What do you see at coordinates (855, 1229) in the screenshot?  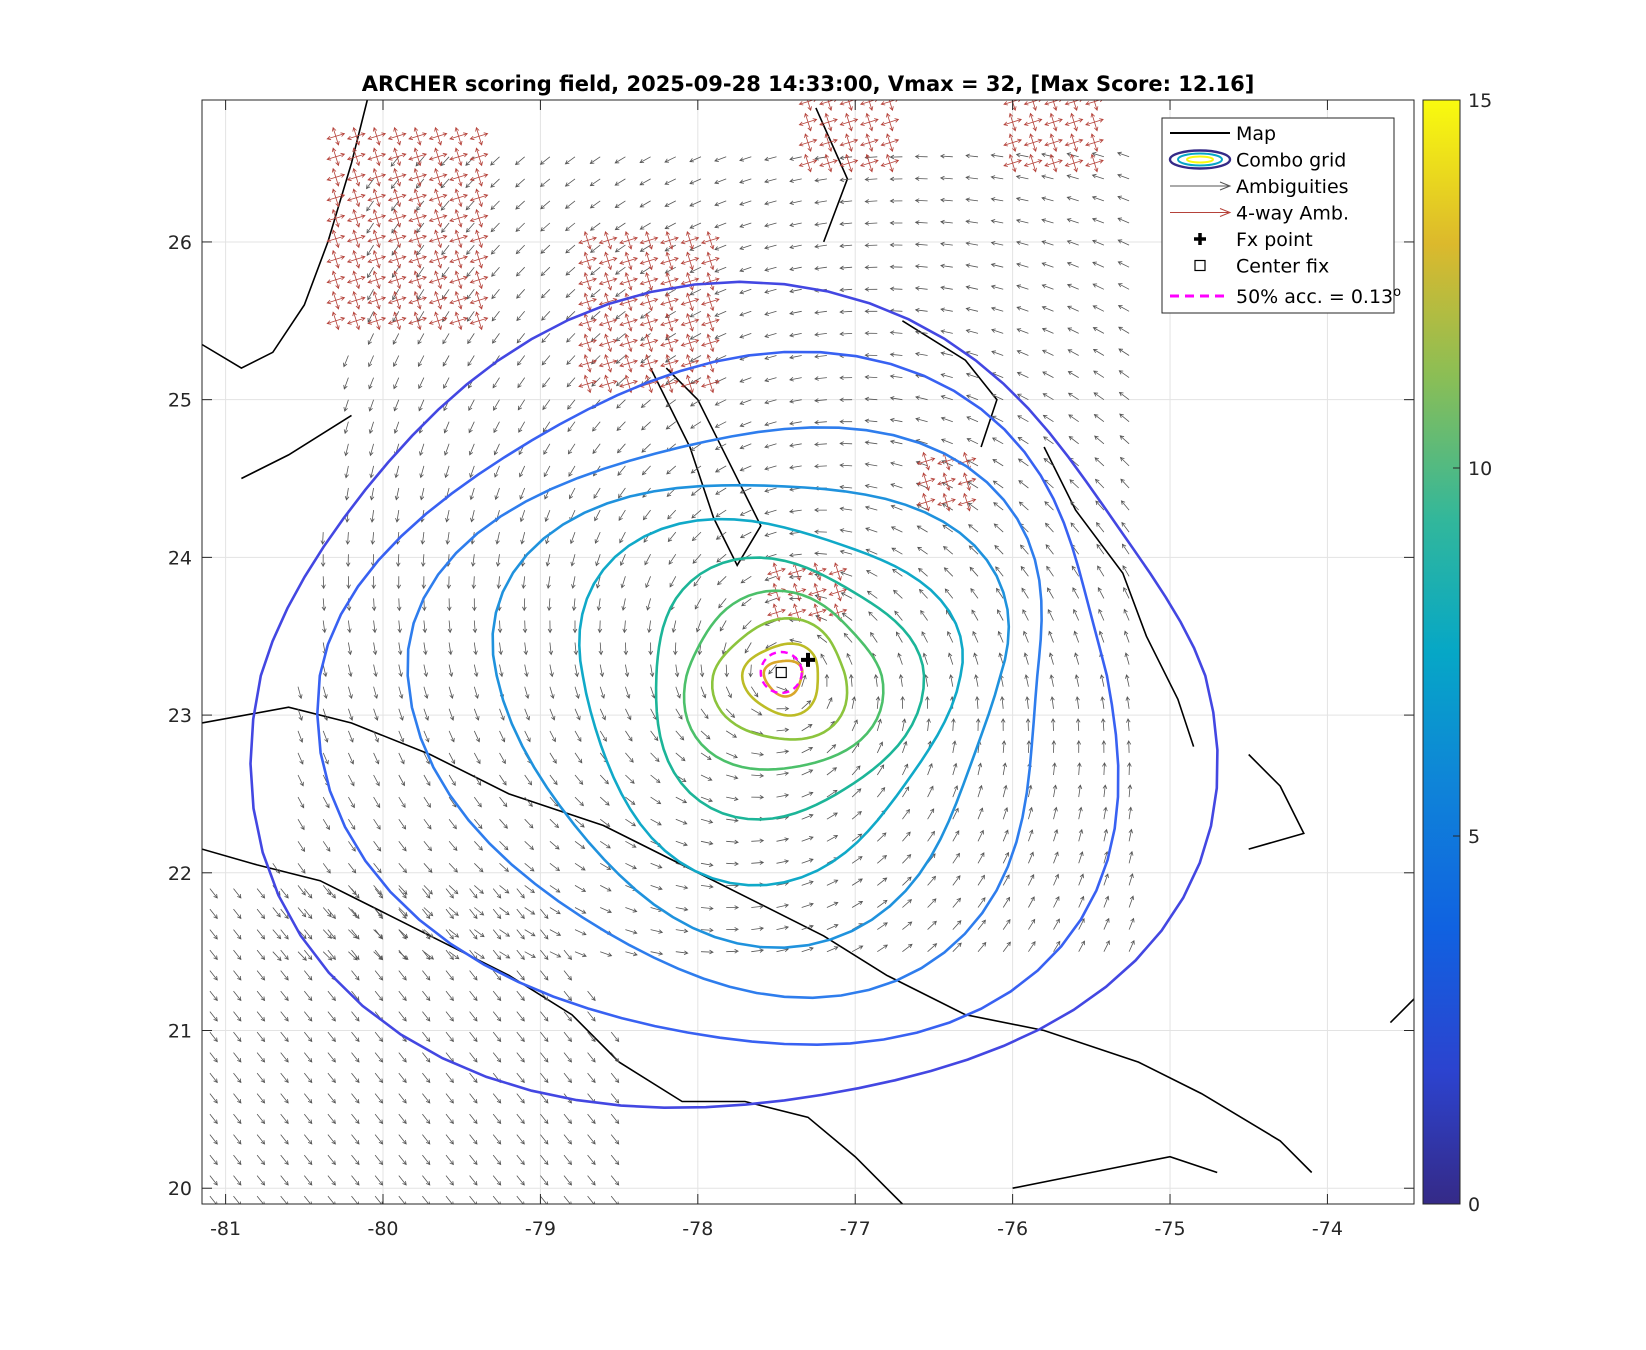 I see `x-tick-label: -77` at bounding box center [855, 1229].